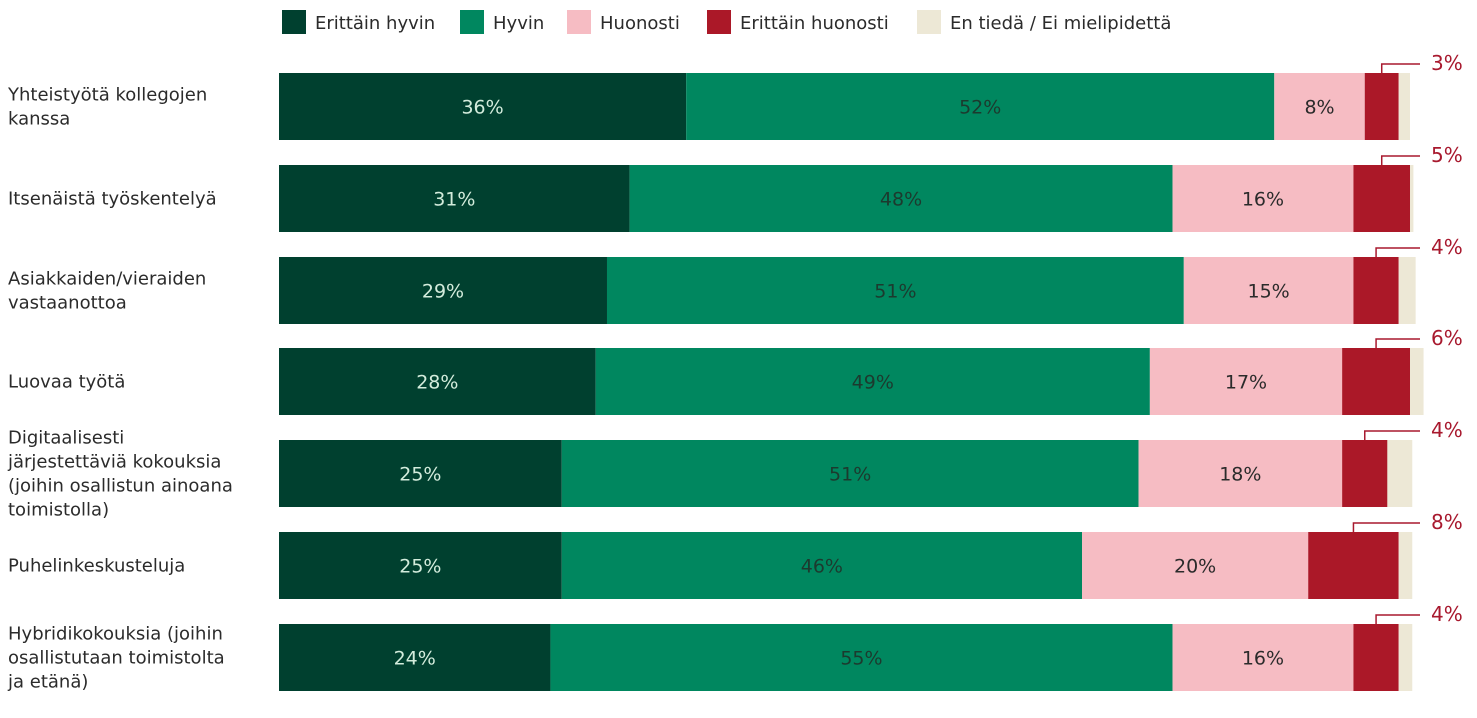 This screenshot has height=718, width=1477. I want to click on data-label: 8%, so click(1319, 108).